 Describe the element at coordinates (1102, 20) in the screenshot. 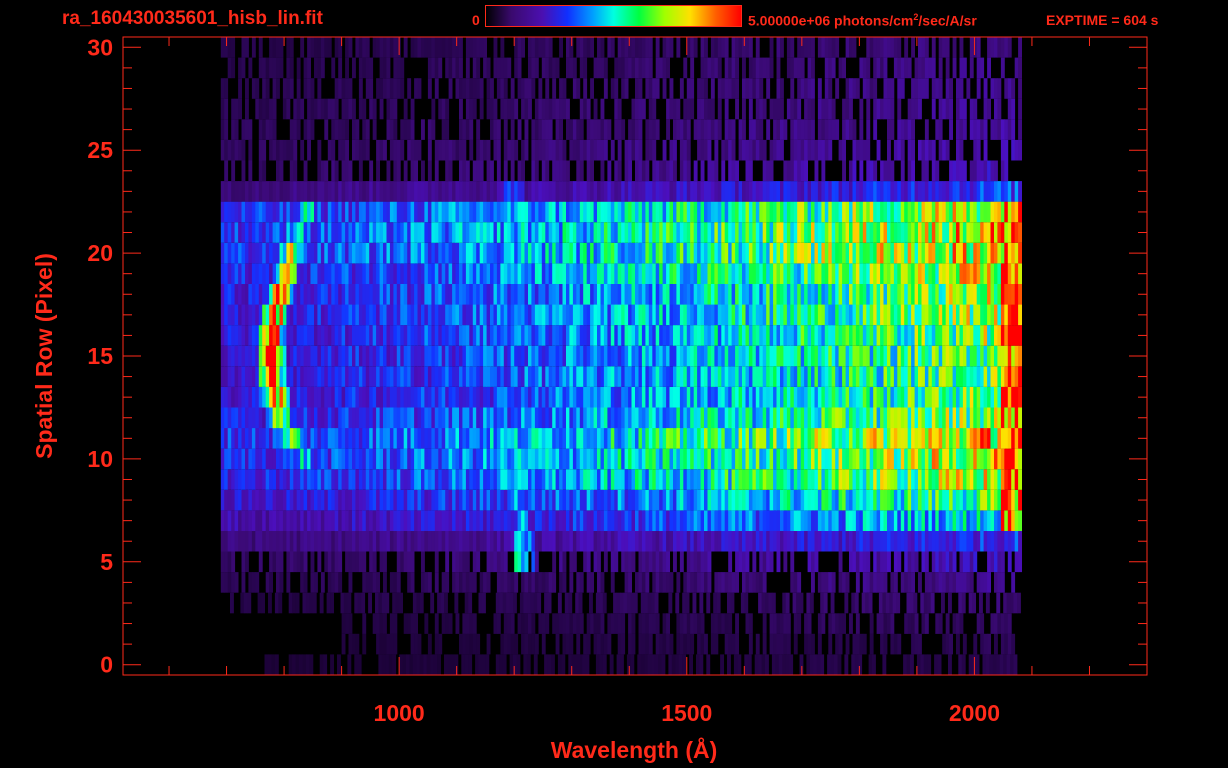

I see `exptime-label: EXPTIME = 604 s` at that location.